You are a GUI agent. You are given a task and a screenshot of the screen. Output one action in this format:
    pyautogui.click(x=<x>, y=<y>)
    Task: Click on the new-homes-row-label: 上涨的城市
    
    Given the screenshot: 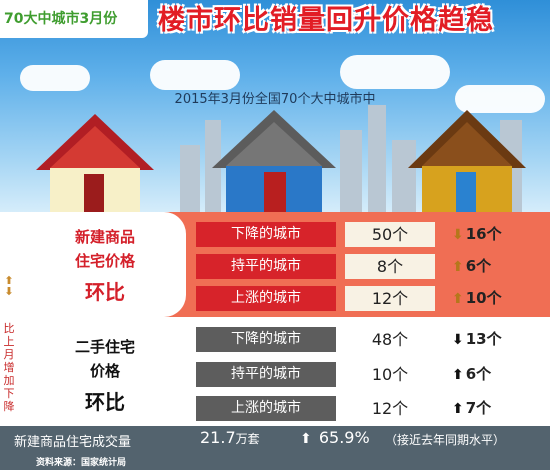 What is the action you would take?
    pyautogui.click(x=266, y=298)
    